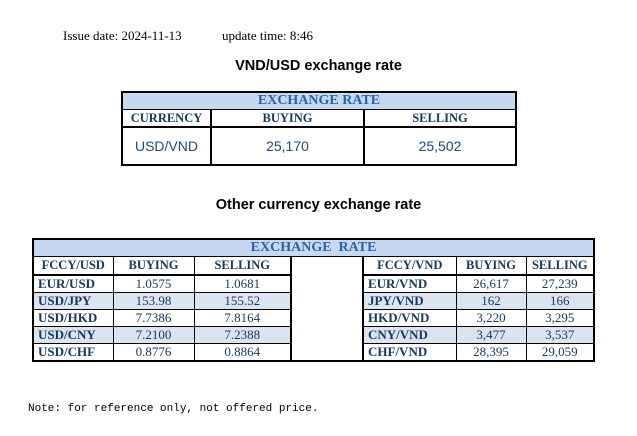 This screenshot has width=637, height=436. Describe the element at coordinates (242, 266) in the screenshot. I see `col-selling-left: SELLING` at that location.